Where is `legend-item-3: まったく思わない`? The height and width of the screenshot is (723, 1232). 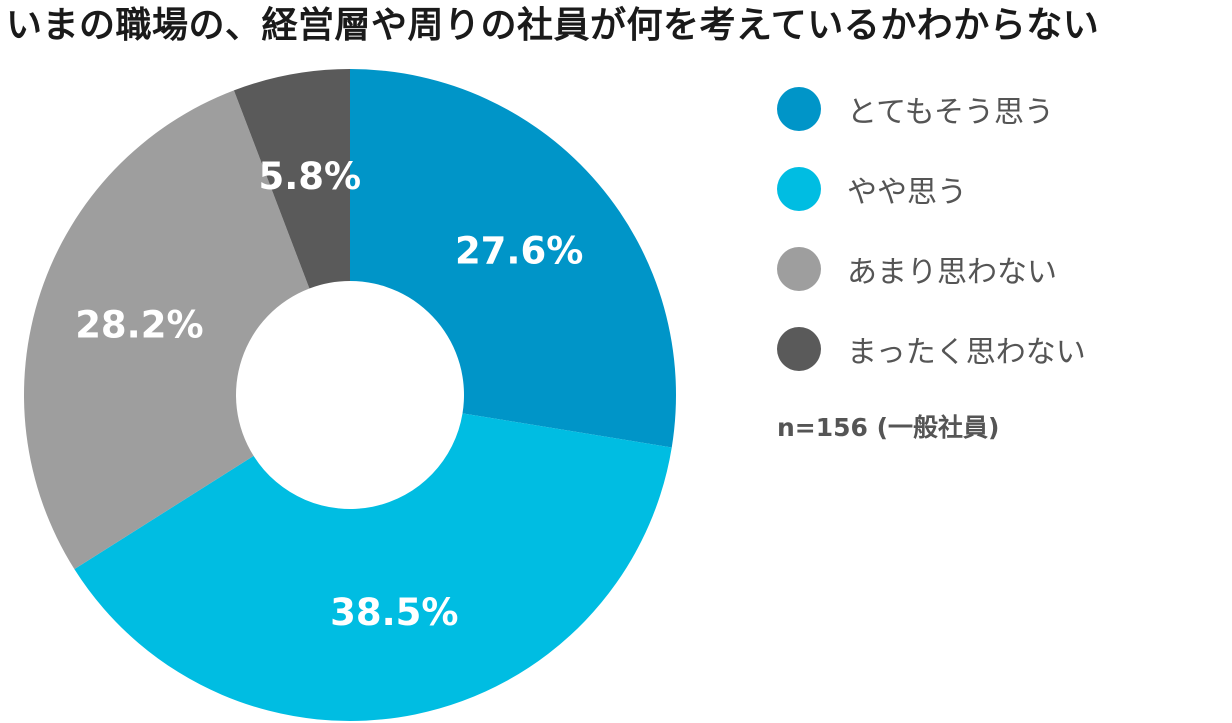 legend-item-3: まったく思わない is located at coordinates (931, 349).